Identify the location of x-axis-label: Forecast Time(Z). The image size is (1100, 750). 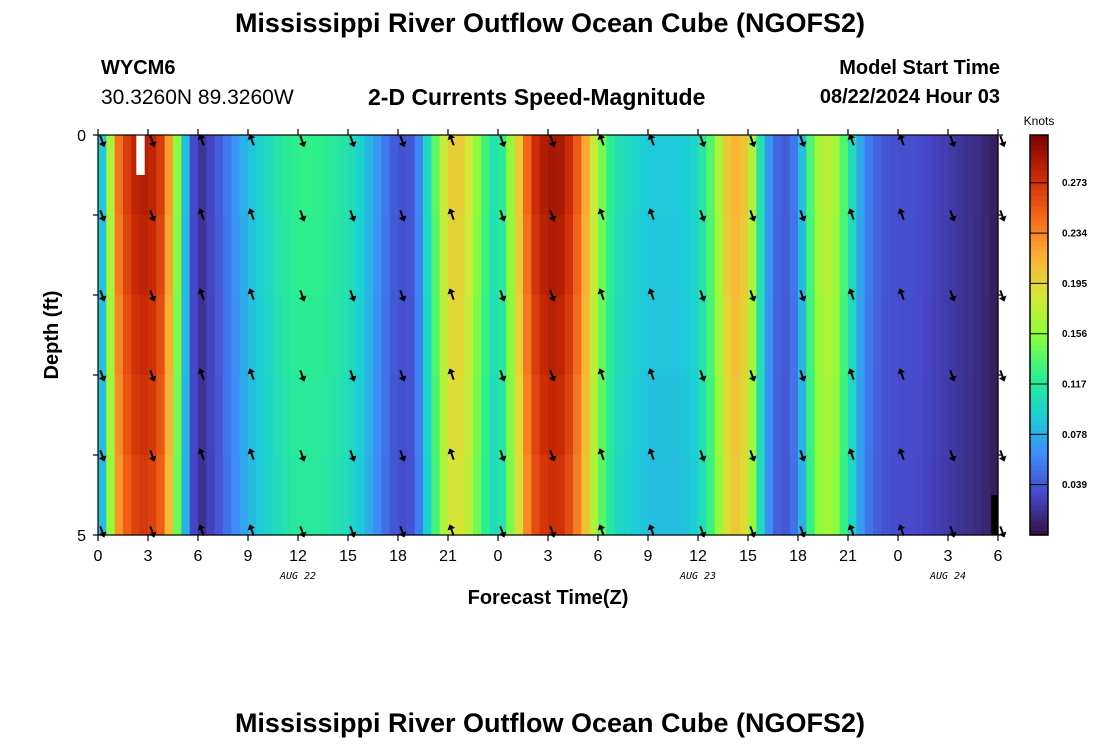
(548, 598).